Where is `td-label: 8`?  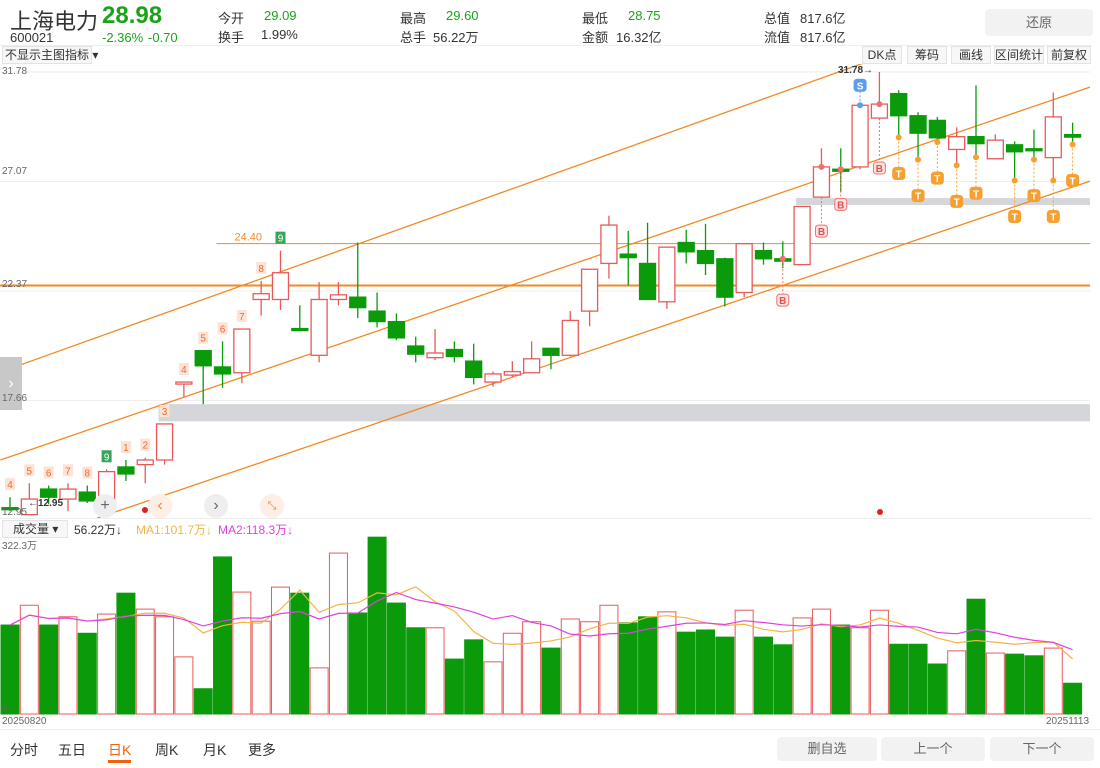 td-label: 8 is located at coordinates (87, 474).